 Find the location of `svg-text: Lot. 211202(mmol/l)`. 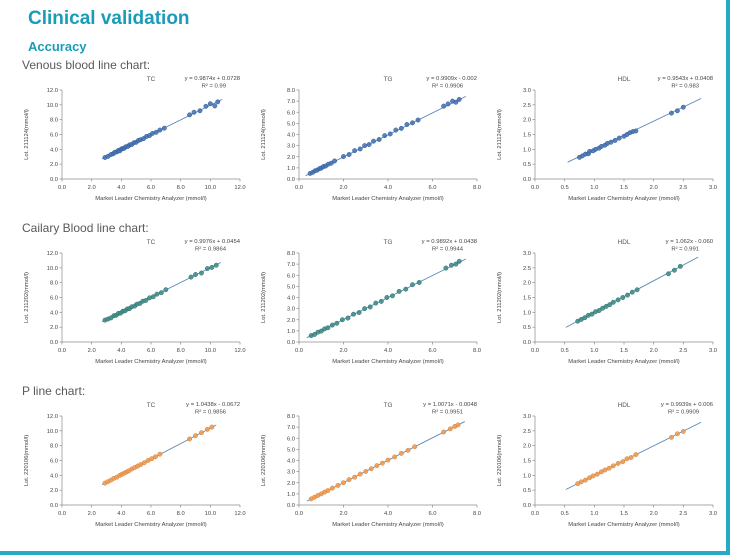

svg-text: Lot. 211202(mmol/l) is located at coordinates (27, 297).